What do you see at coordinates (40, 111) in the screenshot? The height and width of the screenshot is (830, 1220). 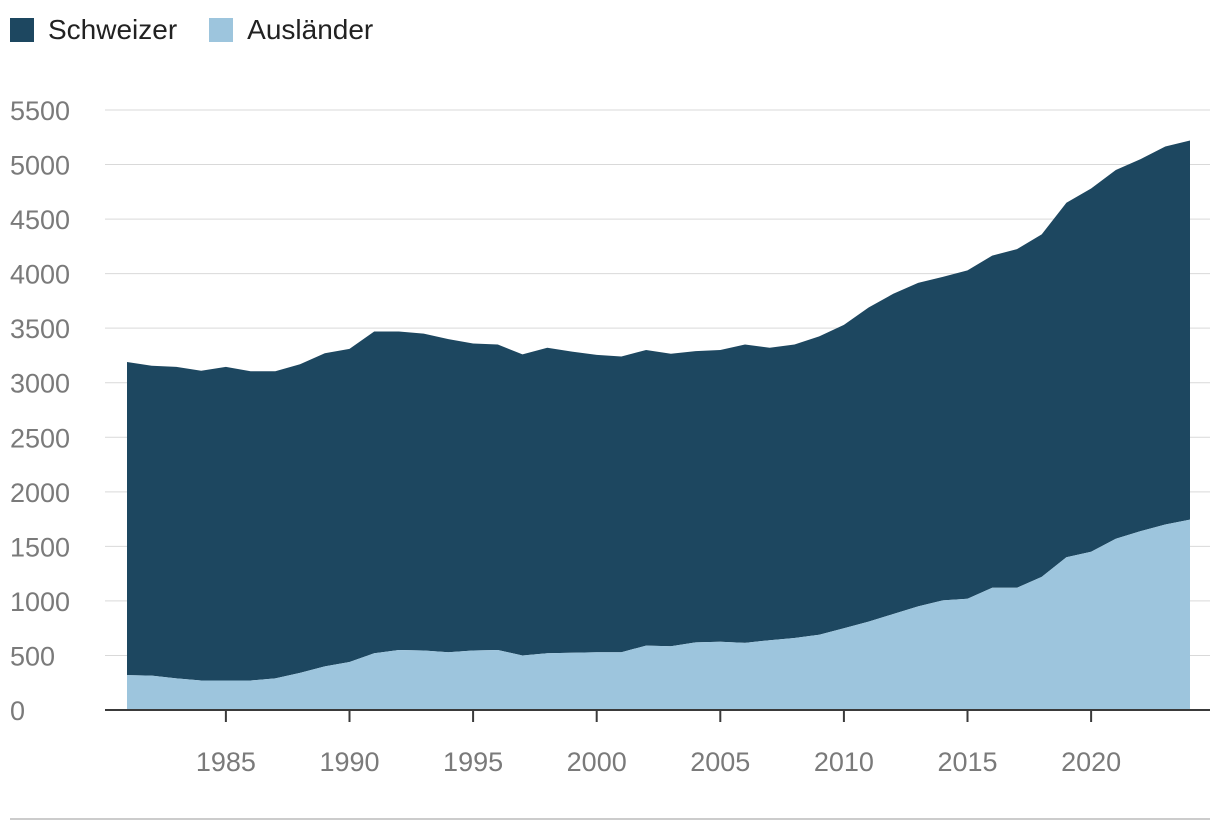 I see `y-tick-label-5500: 5500` at bounding box center [40, 111].